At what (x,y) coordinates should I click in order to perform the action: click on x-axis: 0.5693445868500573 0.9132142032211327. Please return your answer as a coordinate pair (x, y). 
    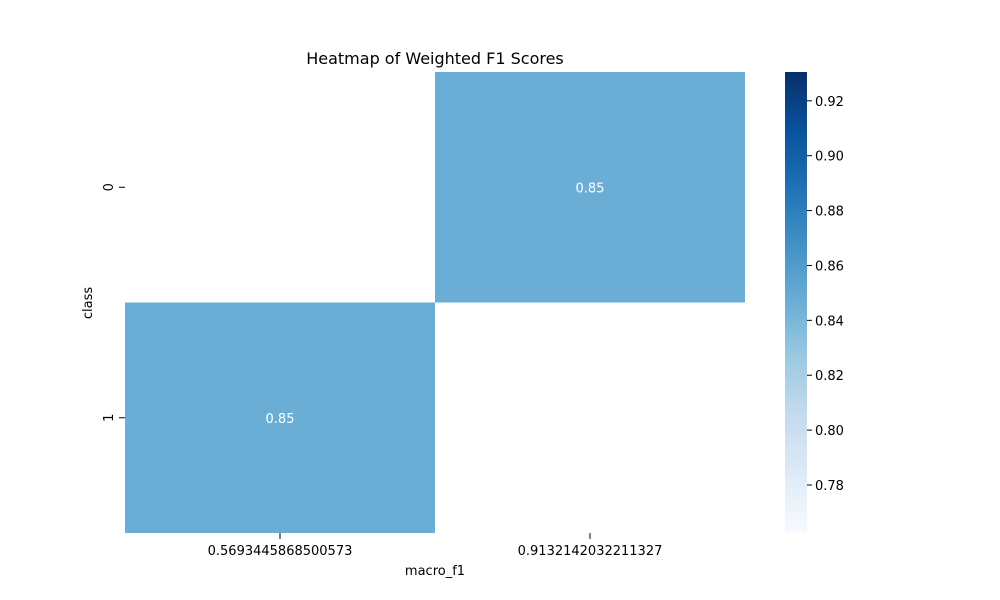
    Looking at the image, I should click on (435, 546).